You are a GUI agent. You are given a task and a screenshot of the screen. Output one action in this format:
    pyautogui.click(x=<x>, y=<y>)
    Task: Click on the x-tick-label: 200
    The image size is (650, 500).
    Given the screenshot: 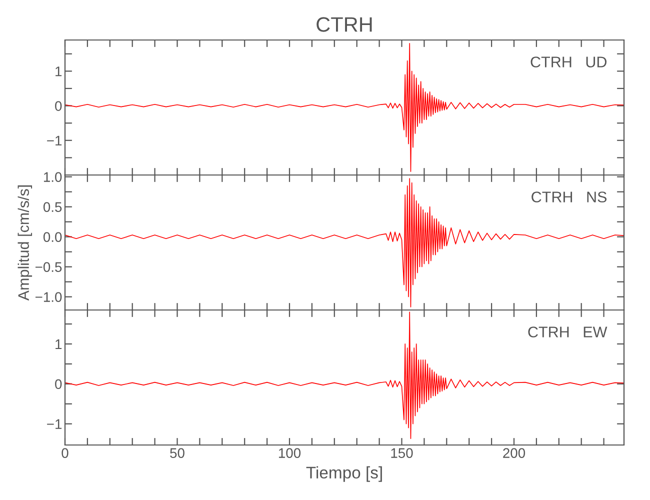 What is the action you would take?
    pyautogui.click(x=514, y=453)
    